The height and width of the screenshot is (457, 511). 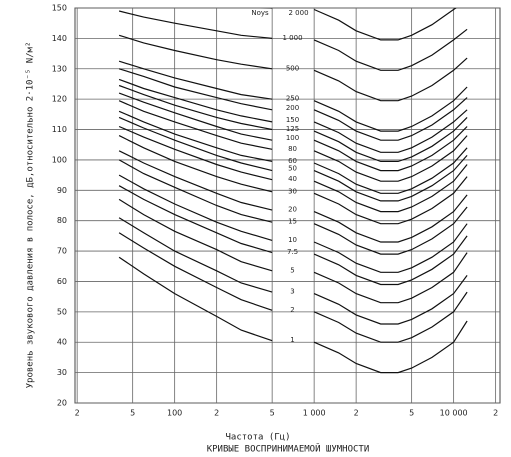 I want to click on legend-label: 250, so click(x=292, y=99).